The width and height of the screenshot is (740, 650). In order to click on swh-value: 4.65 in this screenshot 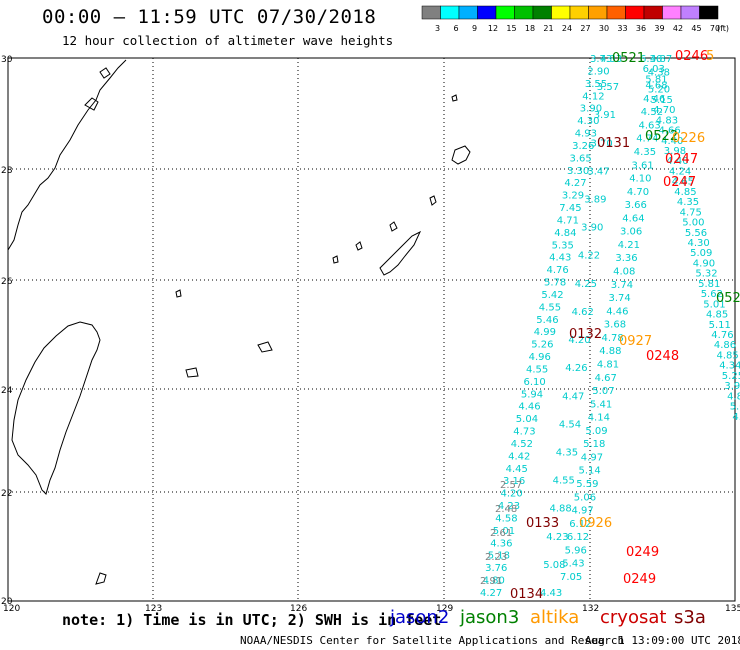, I will do `click(683, 182)`.